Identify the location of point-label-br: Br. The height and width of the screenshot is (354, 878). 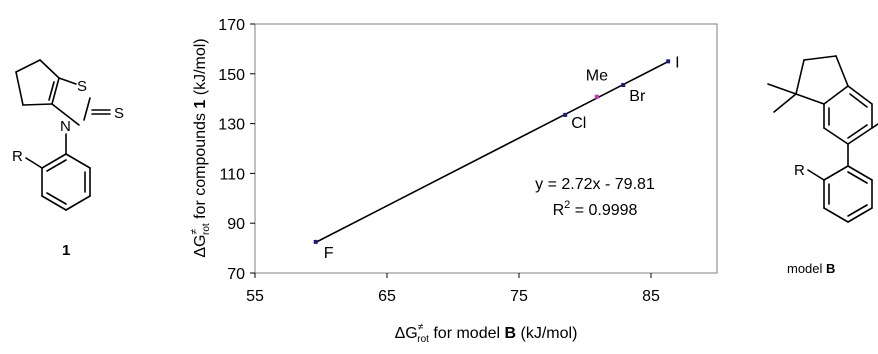
(637, 96).